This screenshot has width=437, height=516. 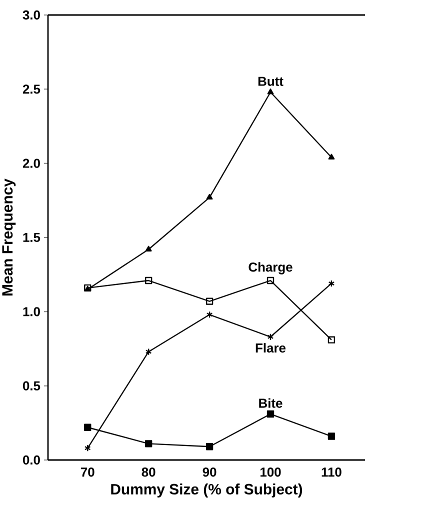 I want to click on series-label: Bite, so click(x=270, y=403).